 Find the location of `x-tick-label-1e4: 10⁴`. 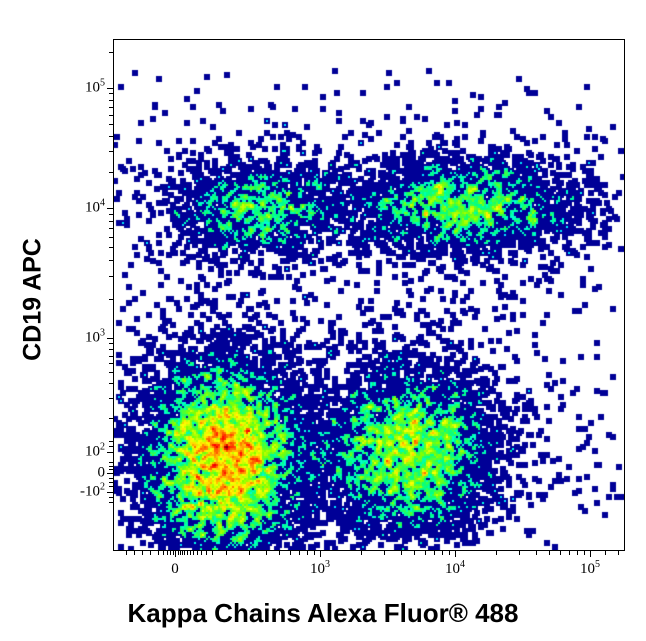

x-tick-label-1e4: 10⁴ is located at coordinates (455, 568).